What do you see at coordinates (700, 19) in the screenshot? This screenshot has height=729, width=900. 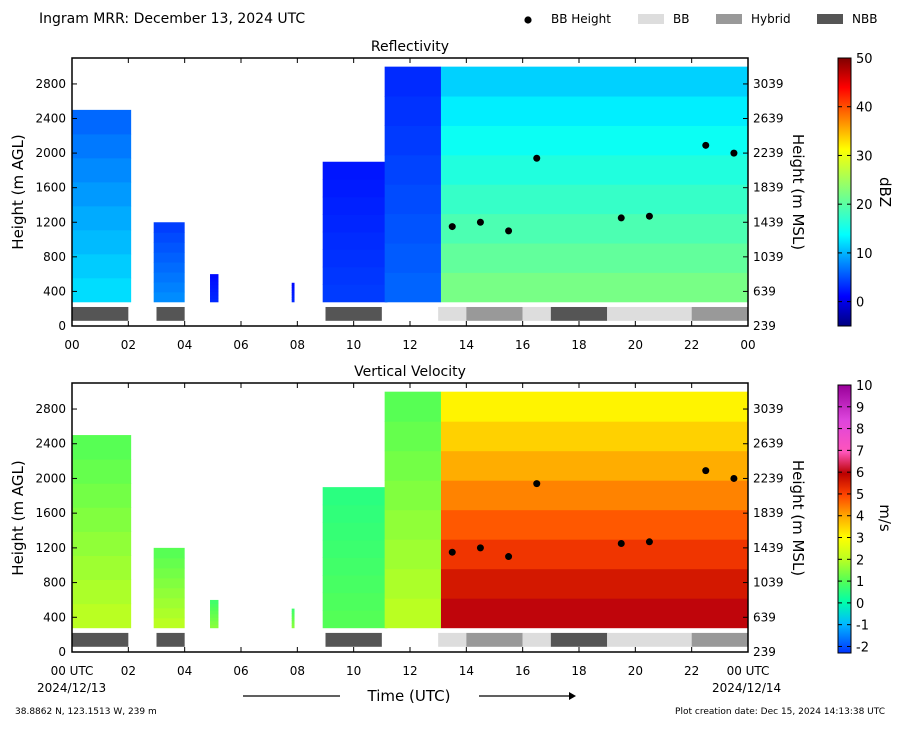 I see `legend: BB Height BB Hybrid NBB` at bounding box center [700, 19].